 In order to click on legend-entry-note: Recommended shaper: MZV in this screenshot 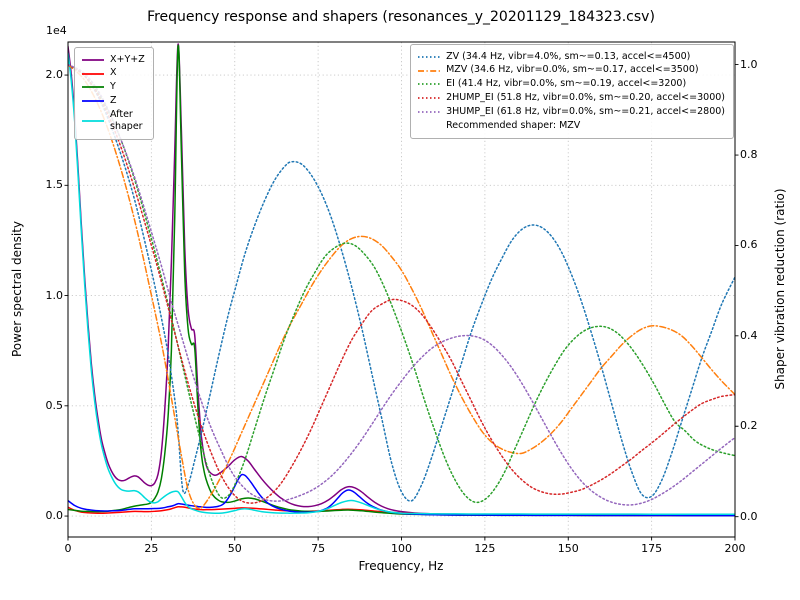, I will do `click(571, 126)`.